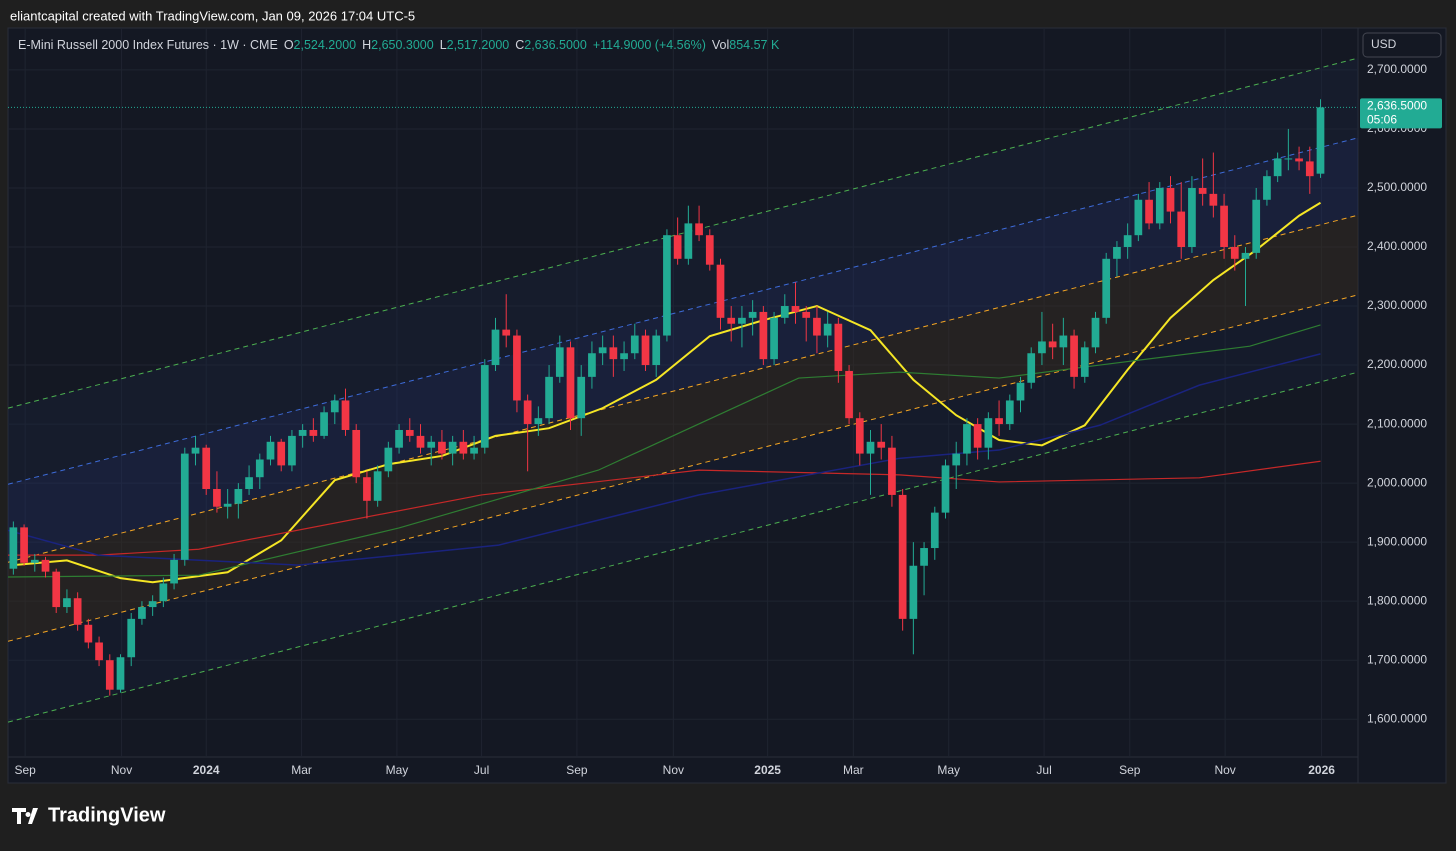 The width and height of the screenshot is (1456, 851). I want to click on x-tick-label: 2026, so click(1321, 770).